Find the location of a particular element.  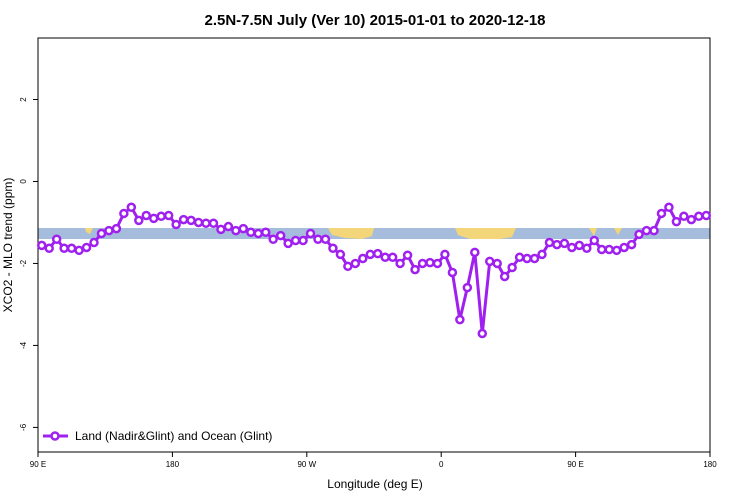

y-tick-label: -4 is located at coordinates (23, 345).